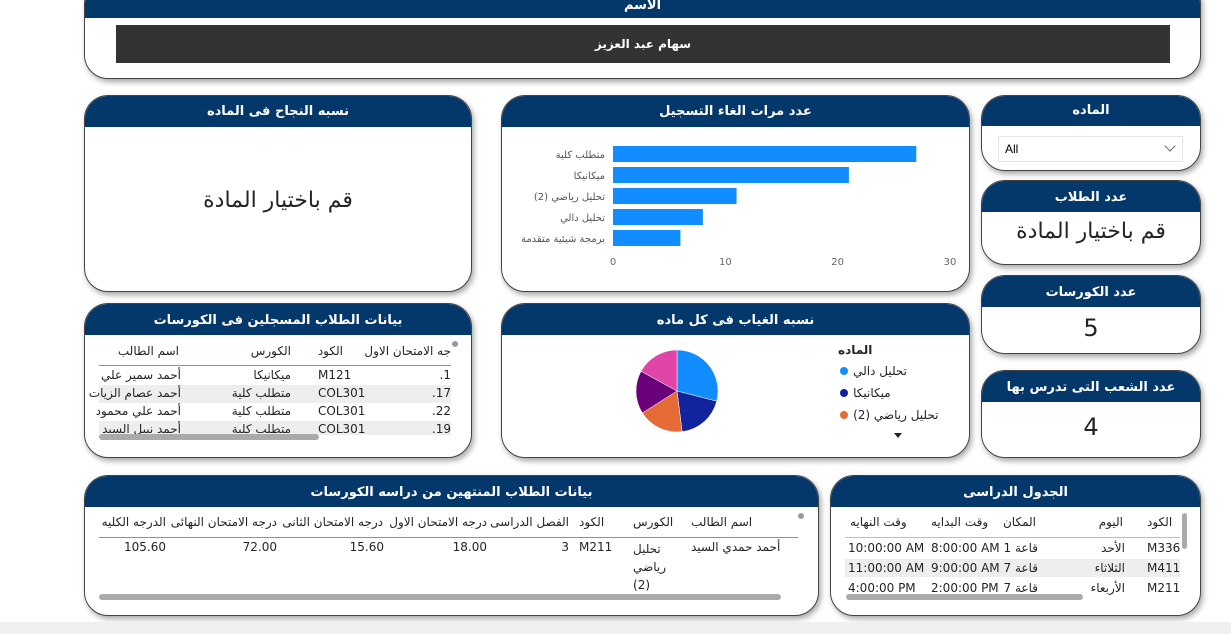 The image size is (1231, 634). I want to click on cell-first-exam: 19., so click(441, 428).